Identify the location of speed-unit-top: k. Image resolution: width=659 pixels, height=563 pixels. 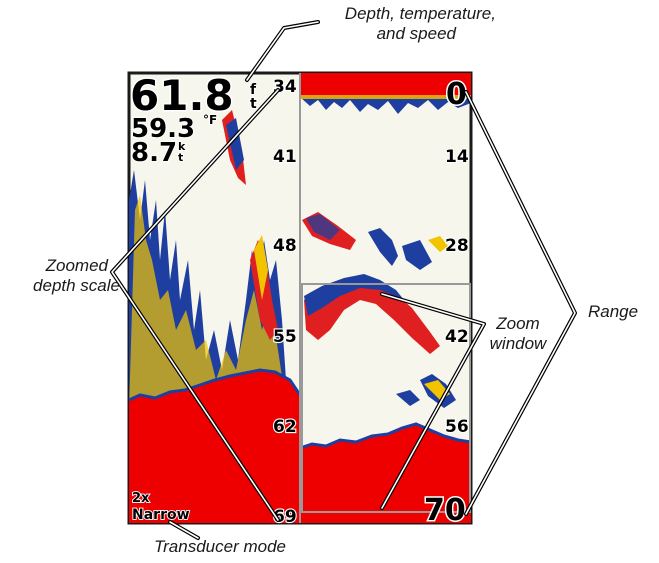
(182, 146).